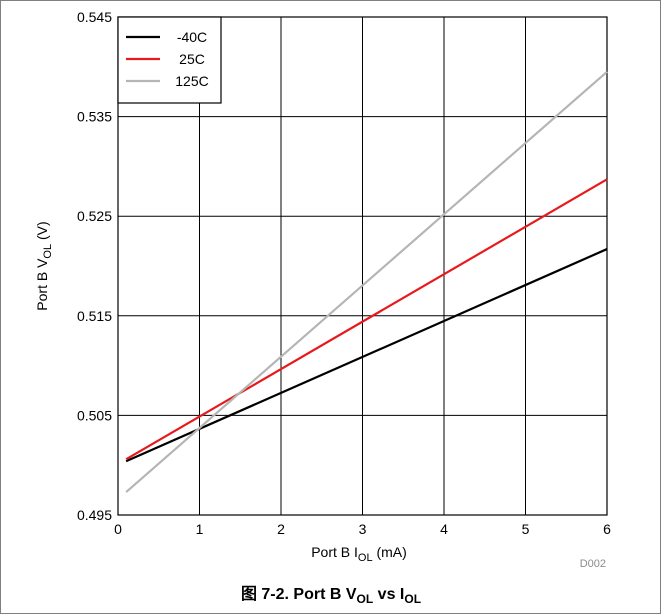  I want to click on y-tick-label-5: 0.545, so click(94, 17).